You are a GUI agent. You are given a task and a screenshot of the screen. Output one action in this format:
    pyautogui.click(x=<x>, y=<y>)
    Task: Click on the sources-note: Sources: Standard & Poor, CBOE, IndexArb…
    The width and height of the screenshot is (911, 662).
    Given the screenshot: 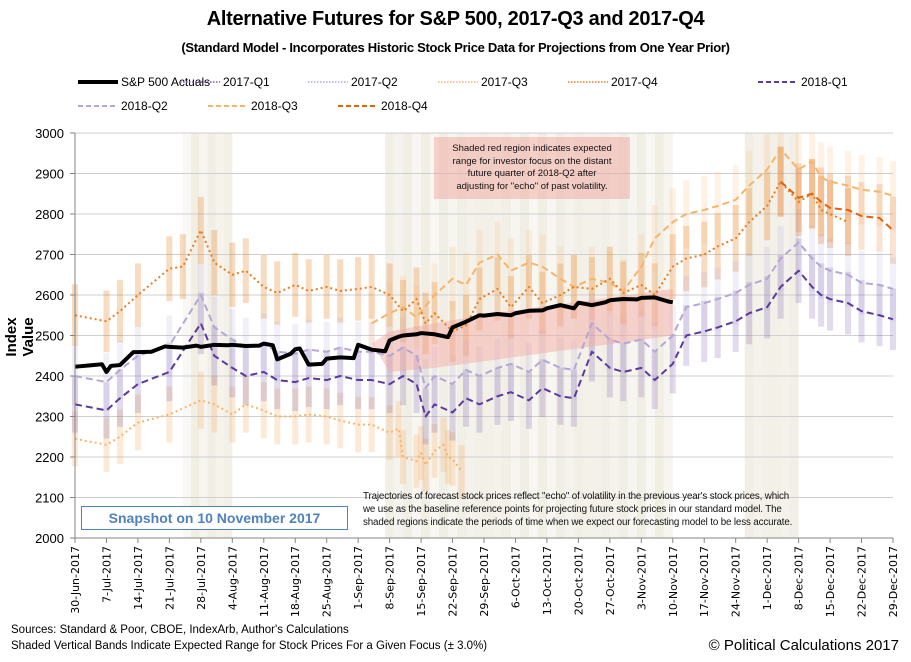 What is the action you would take?
    pyautogui.click(x=180, y=630)
    